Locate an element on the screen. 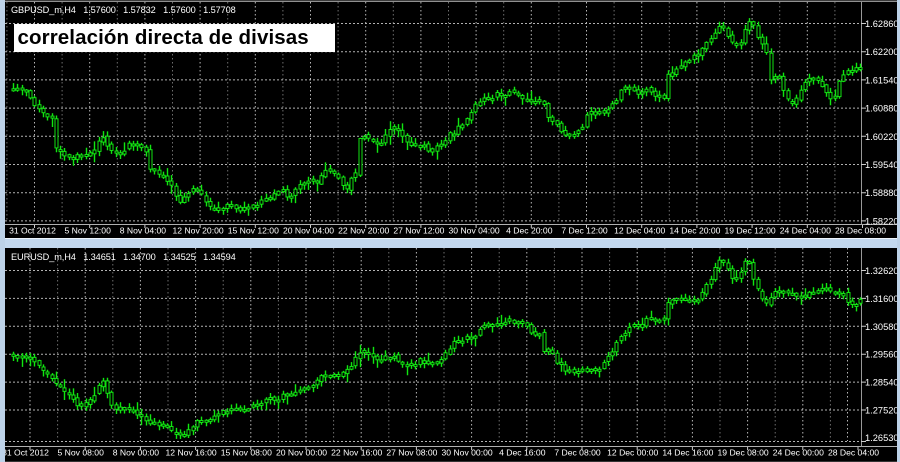  svg-text: 30 Nov 00:00 is located at coordinates (467, 453).